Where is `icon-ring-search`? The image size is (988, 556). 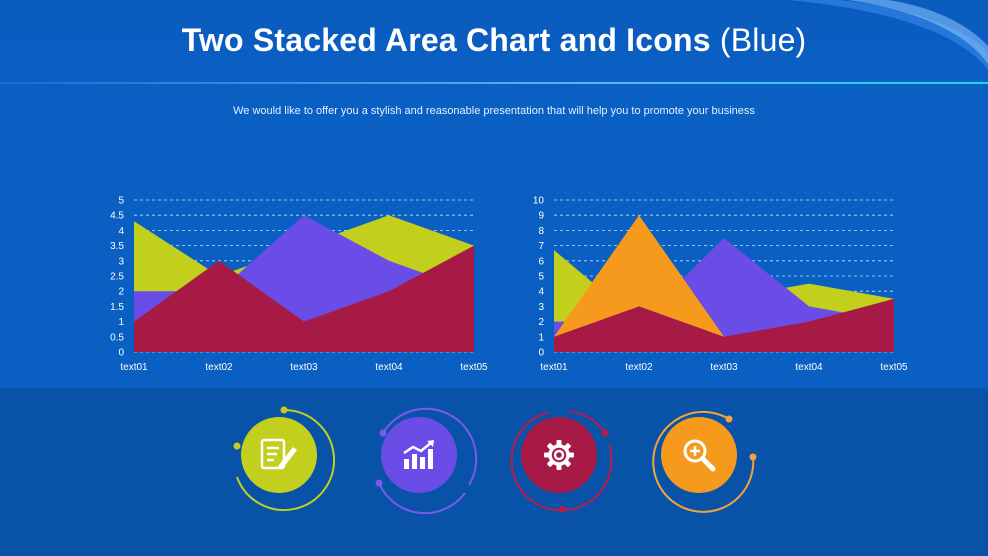 icon-ring-search is located at coordinates (704, 461).